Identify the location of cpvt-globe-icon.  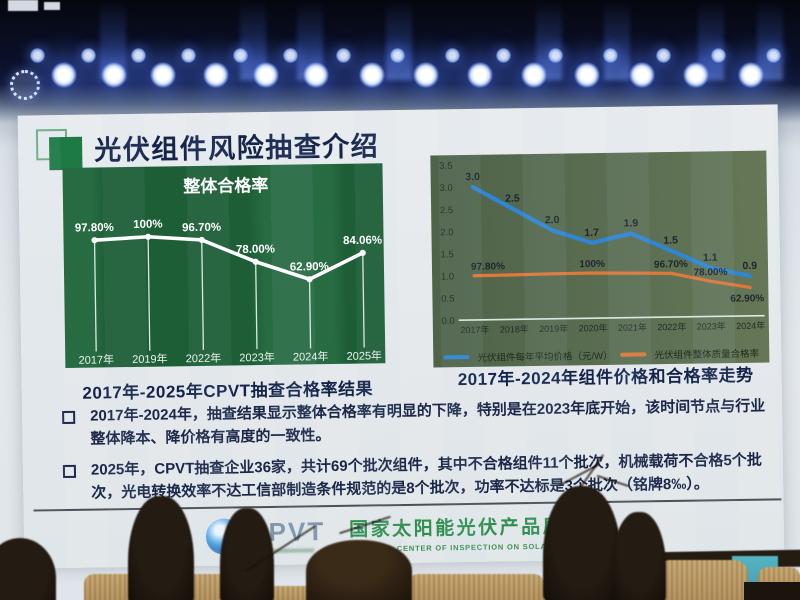
(224, 536).